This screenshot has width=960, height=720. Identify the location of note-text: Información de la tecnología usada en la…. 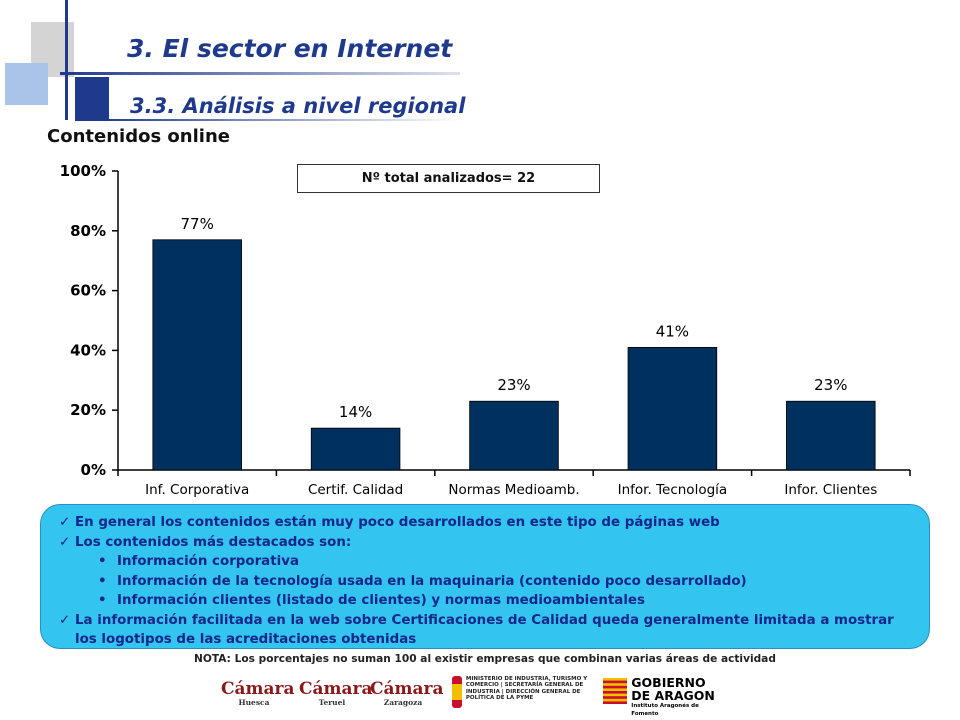
(432, 581).